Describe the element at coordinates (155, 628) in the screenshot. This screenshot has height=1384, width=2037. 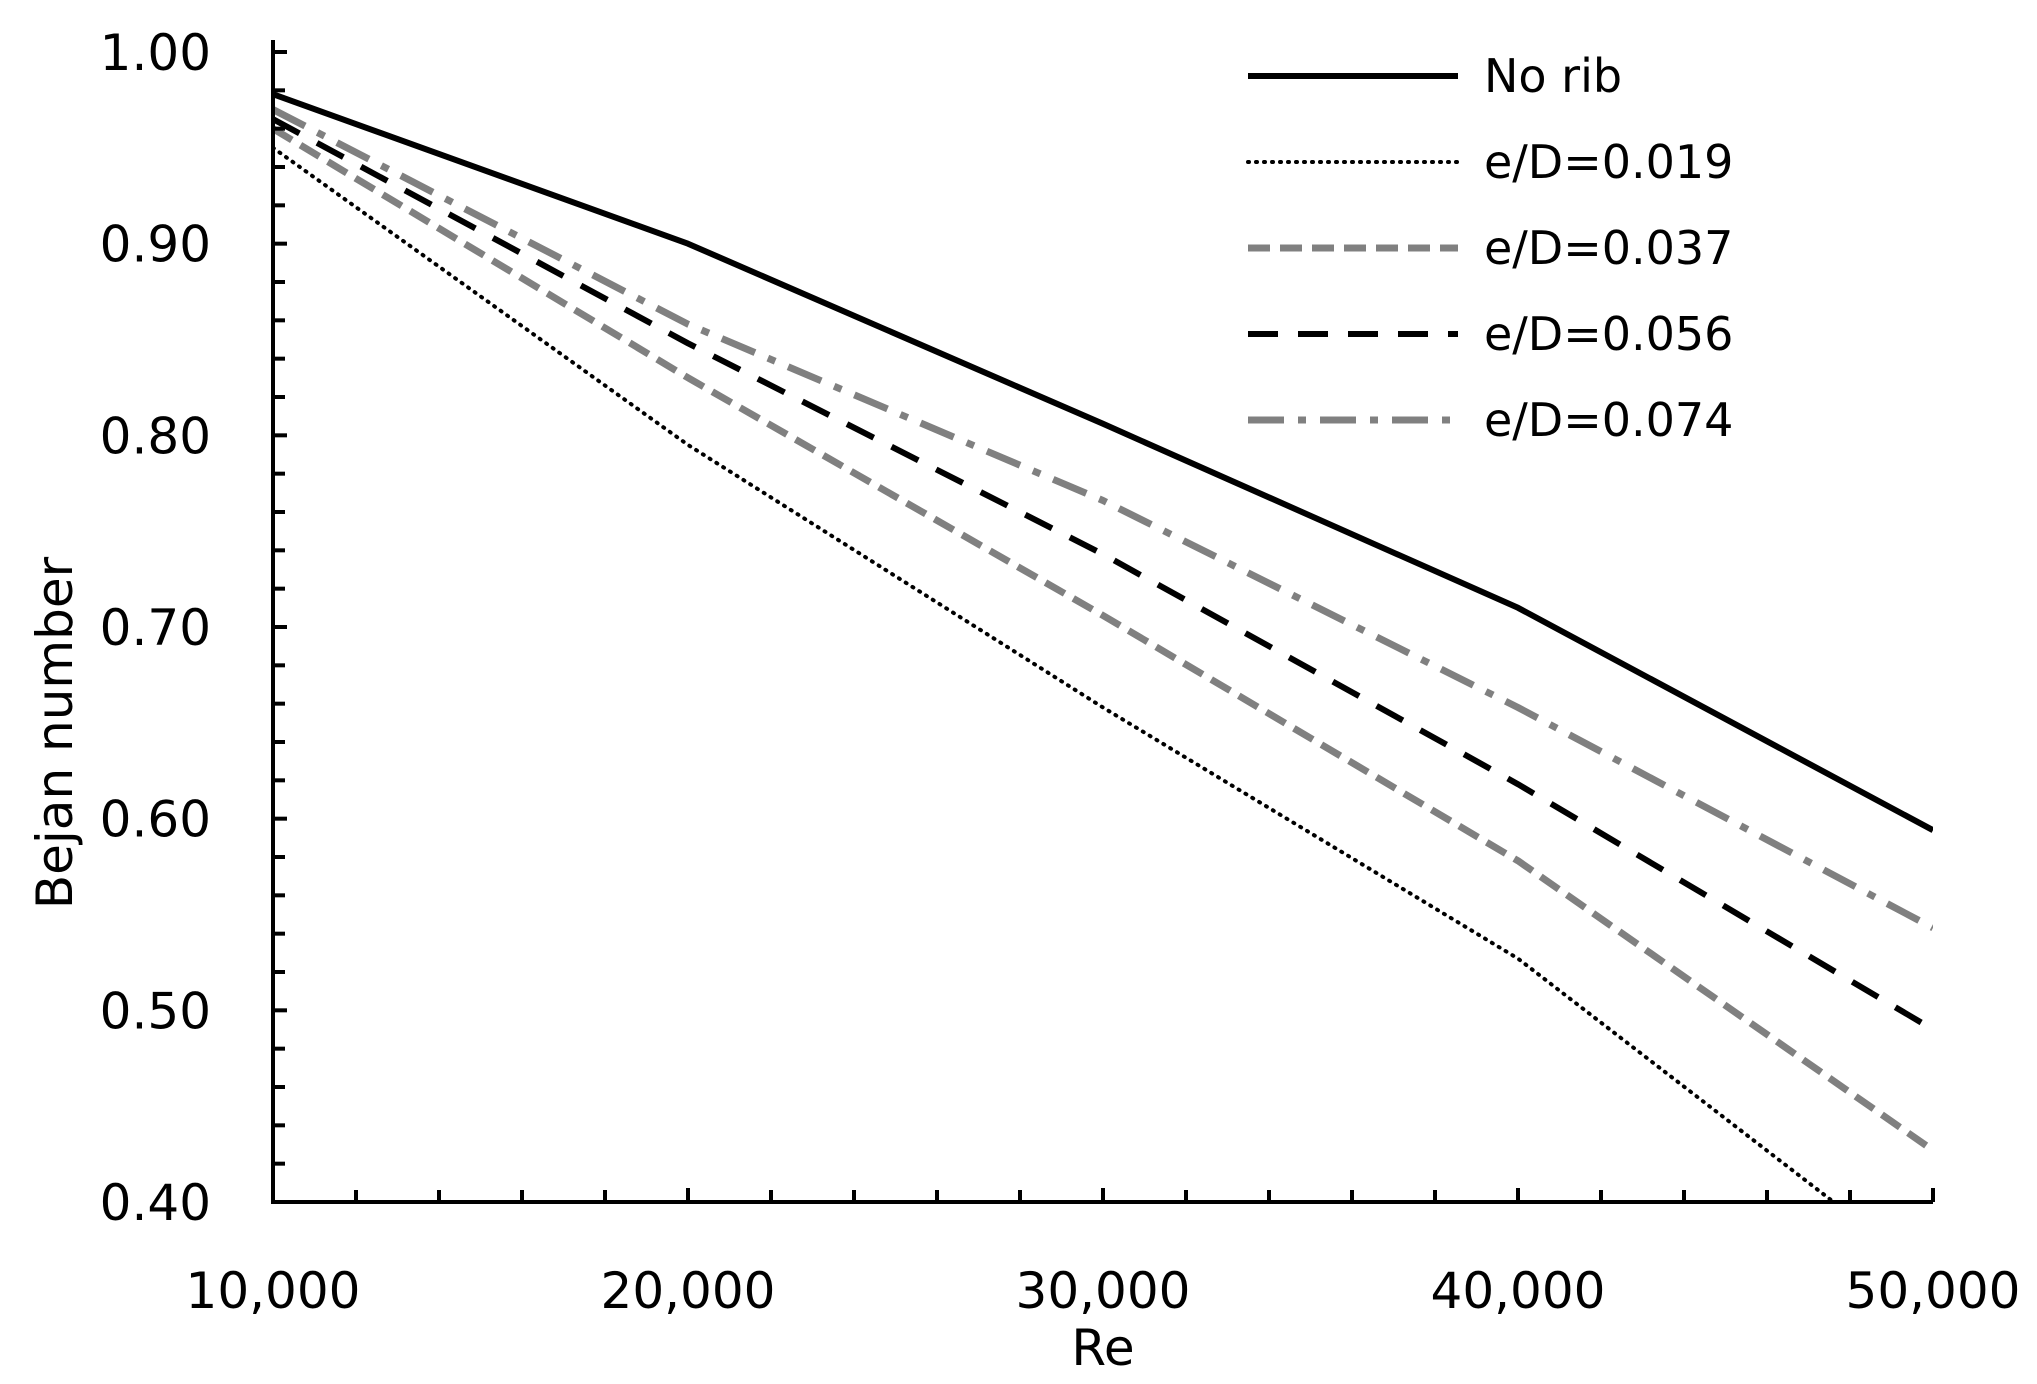
I see `y-tick-label: 0.70` at that location.